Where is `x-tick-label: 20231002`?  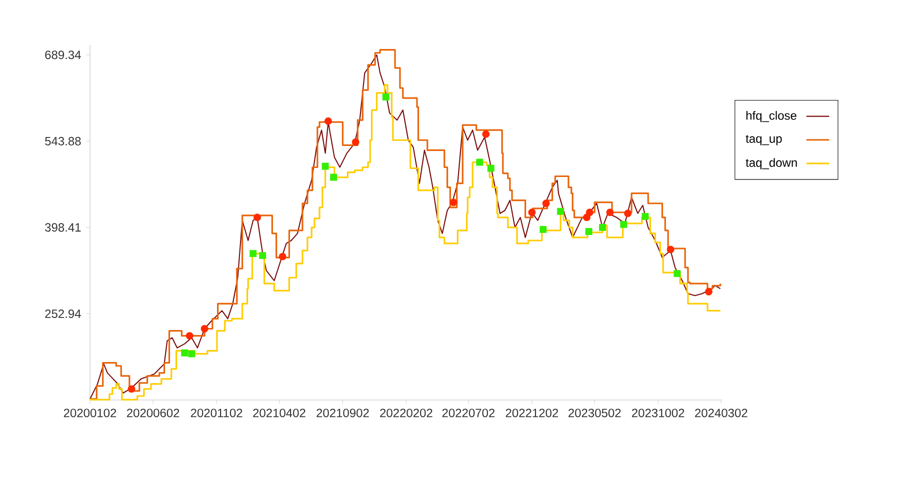
x-tick-label: 20231002 is located at coordinates (658, 413).